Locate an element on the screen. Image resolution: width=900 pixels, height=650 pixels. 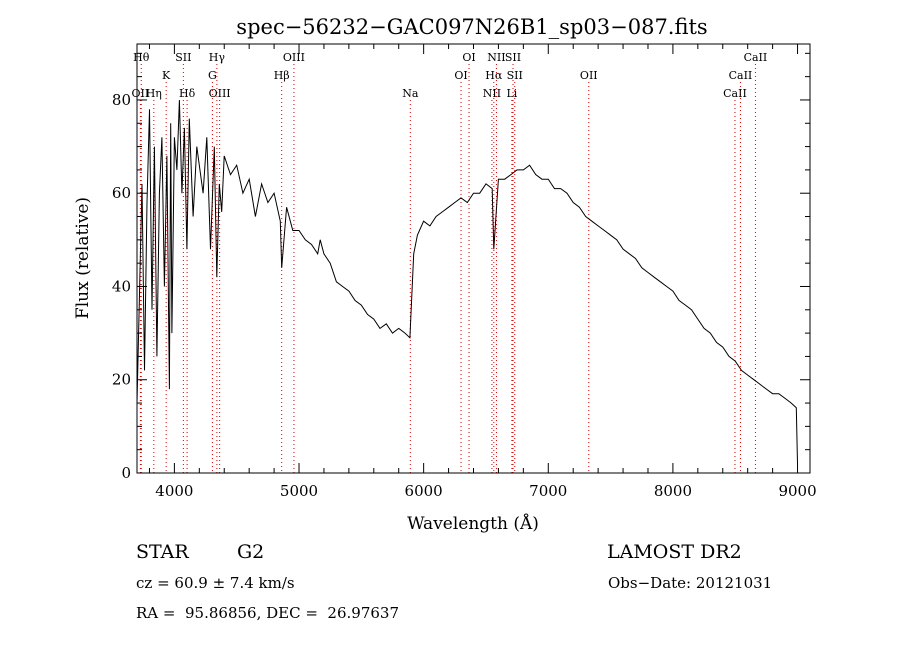
x-tick-label: 7000 is located at coordinates (548, 491).